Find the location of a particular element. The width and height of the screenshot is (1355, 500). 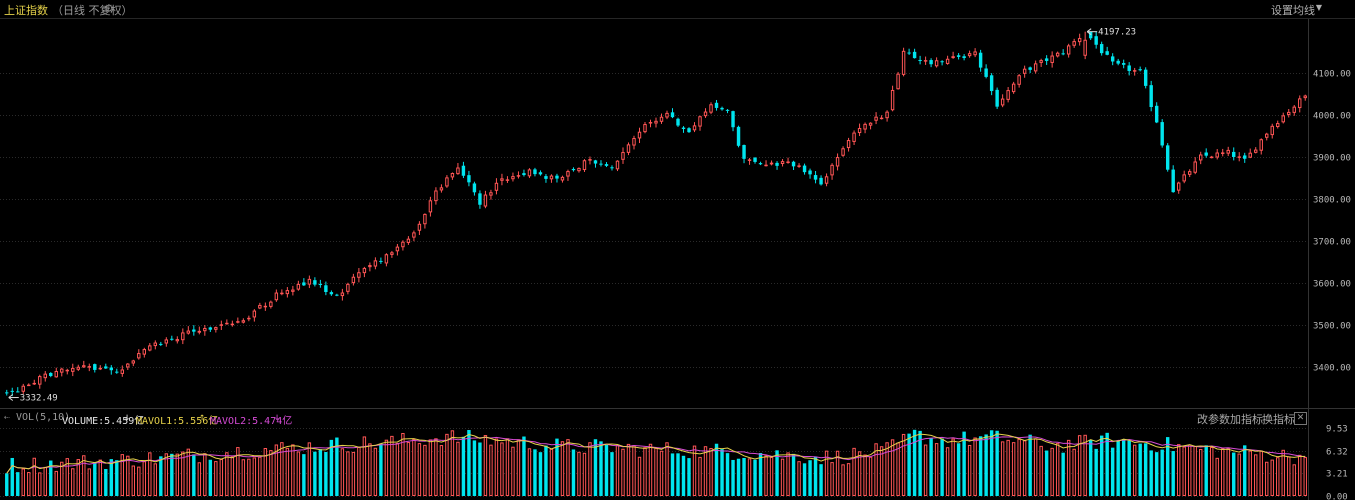

change-params-button: 改参数 is located at coordinates (1213, 419).